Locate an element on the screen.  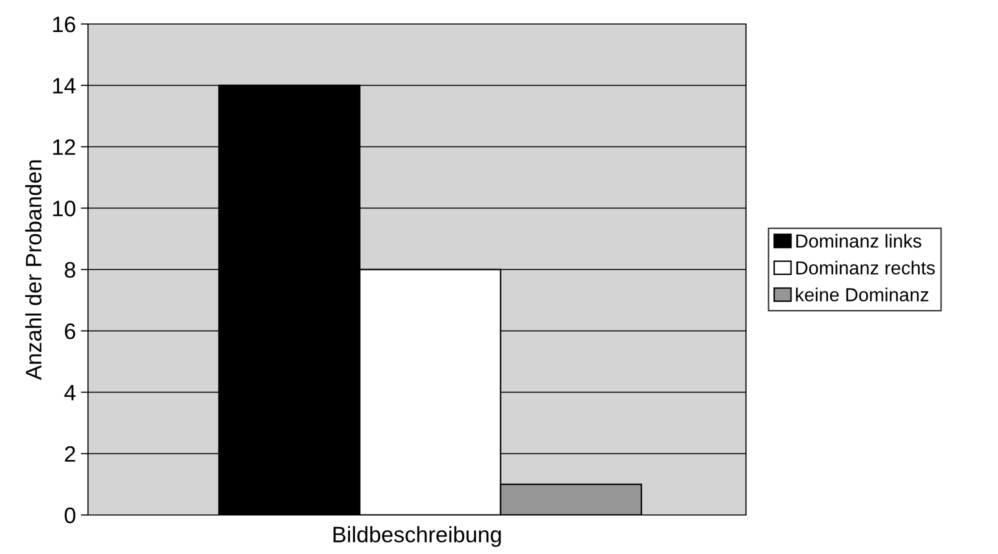
legend-label: Dominanz rechts is located at coordinates (865, 267).